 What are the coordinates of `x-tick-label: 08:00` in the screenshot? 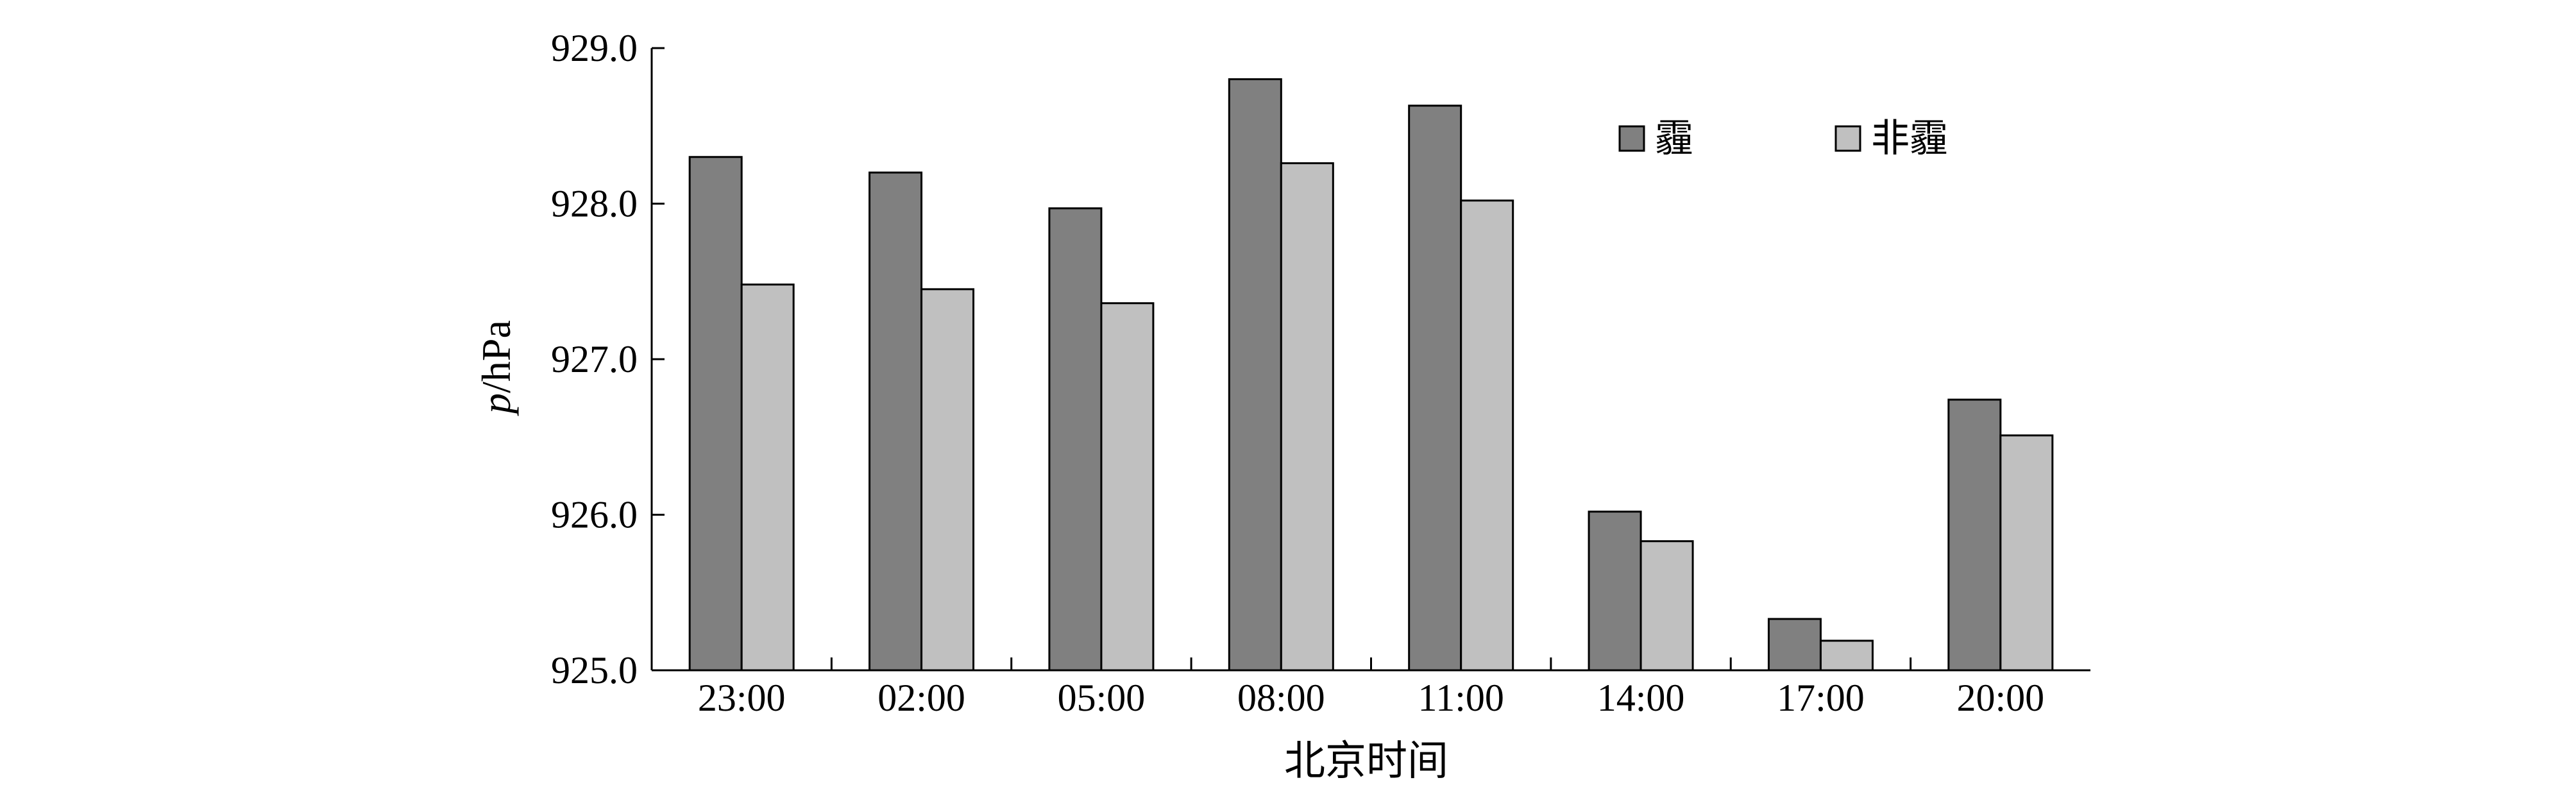 It's located at (1281, 698).